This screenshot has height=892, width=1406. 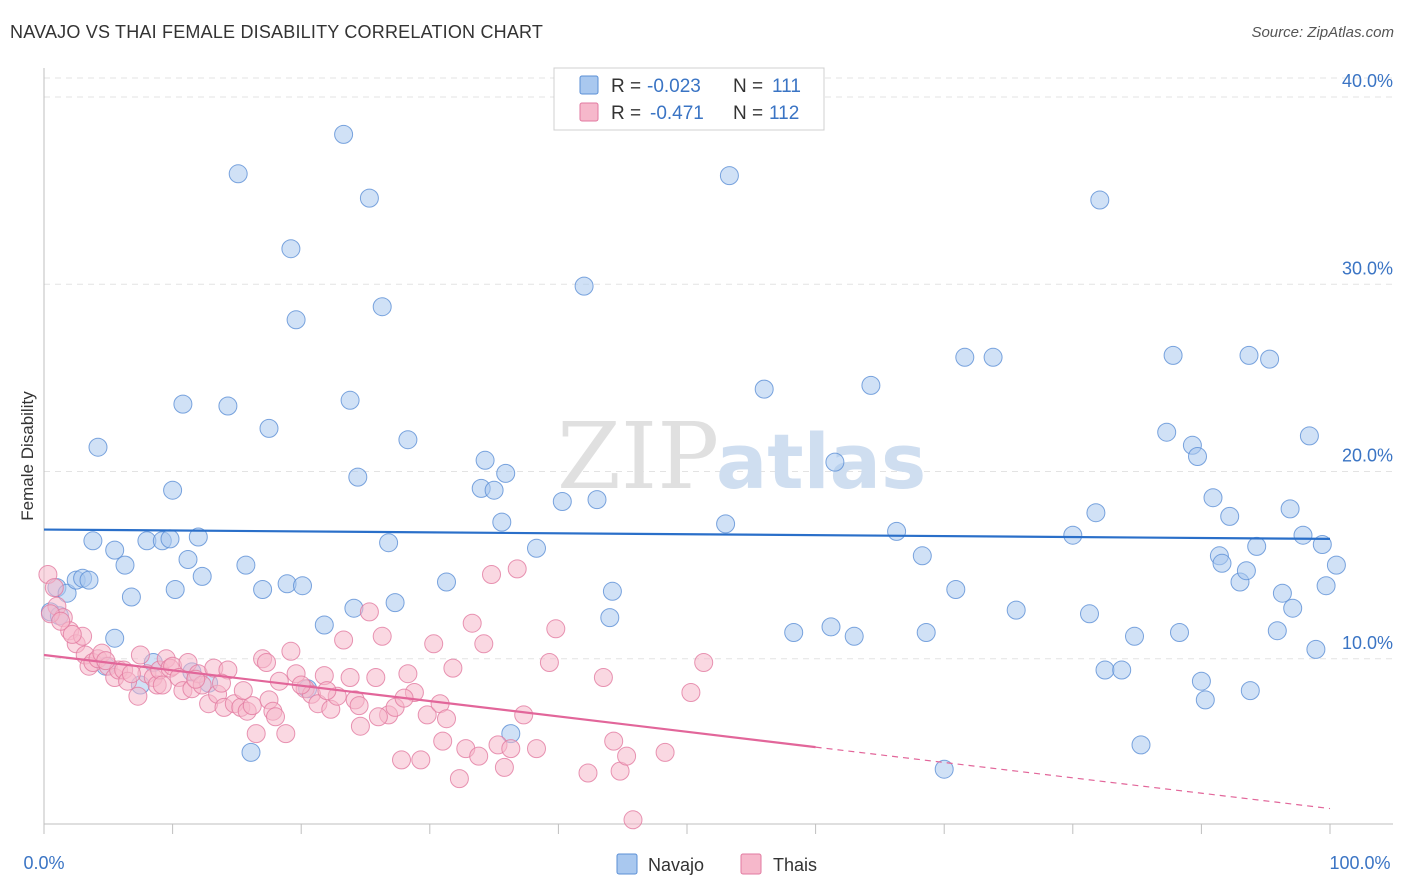 I want to click on x-tick-label-max: 100.0%, so click(x=1359, y=863).